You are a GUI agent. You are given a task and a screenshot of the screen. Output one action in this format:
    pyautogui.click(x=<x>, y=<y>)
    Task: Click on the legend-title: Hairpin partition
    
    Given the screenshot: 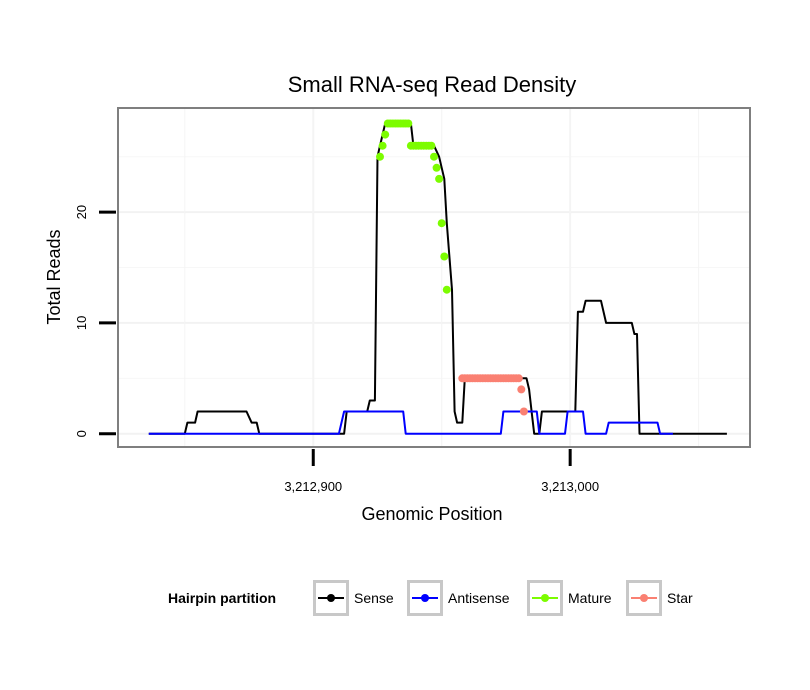 What is the action you would take?
    pyautogui.click(x=222, y=598)
    